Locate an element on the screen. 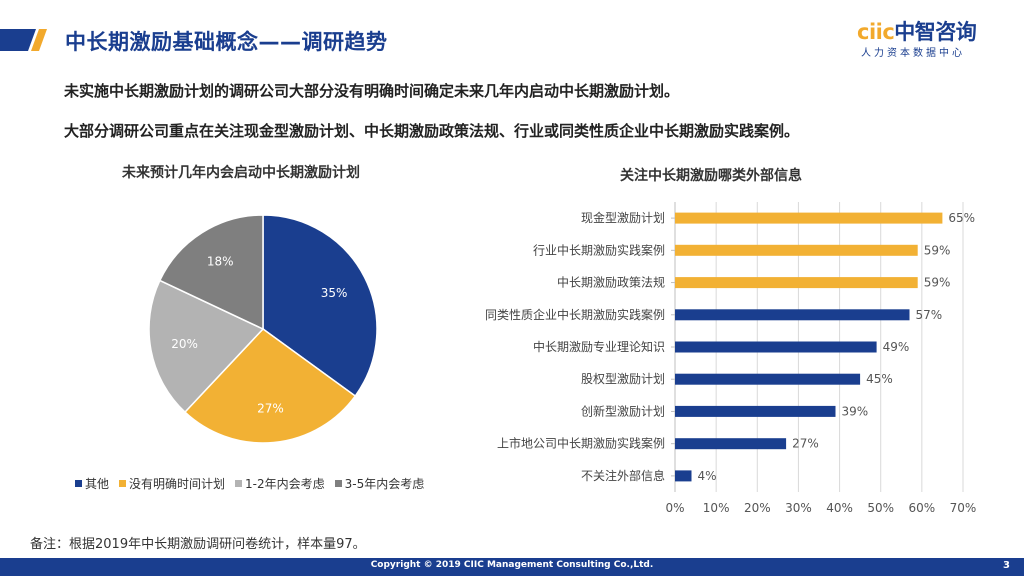 This screenshot has height=576, width=1024. x-tick-label-4: 40% is located at coordinates (839, 508).